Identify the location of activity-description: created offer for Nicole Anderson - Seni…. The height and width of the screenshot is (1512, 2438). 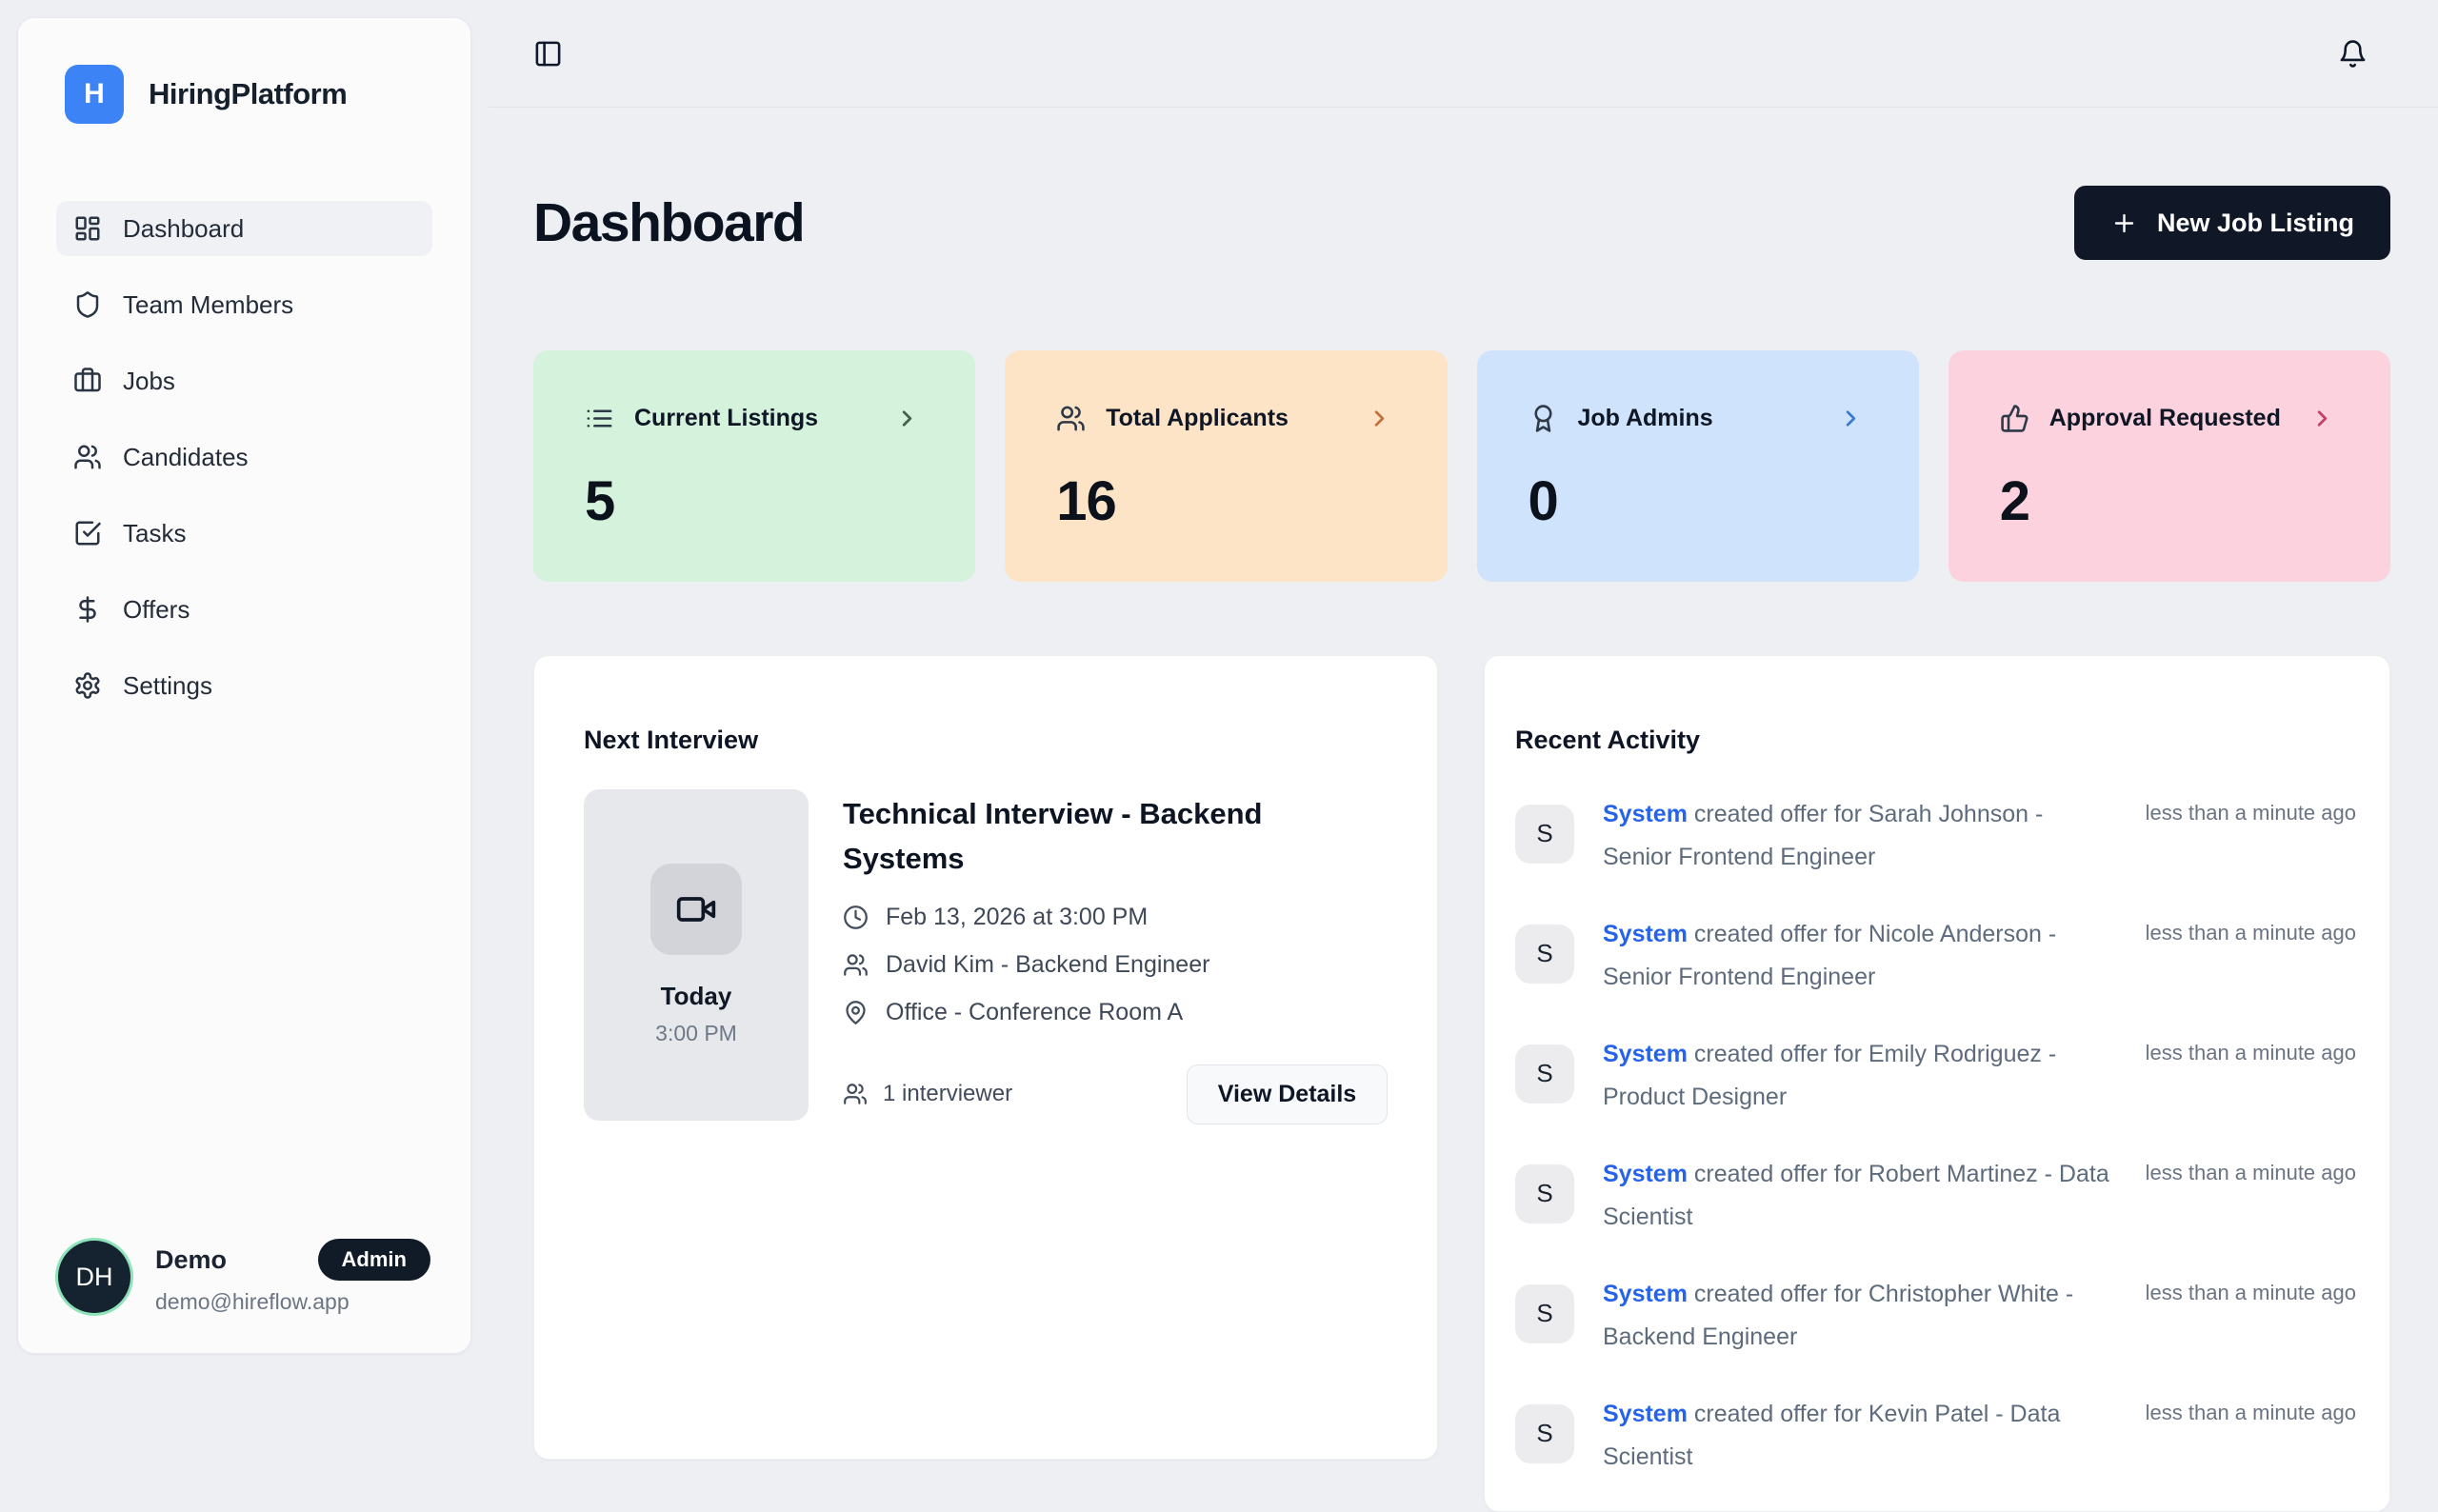
(1830, 955).